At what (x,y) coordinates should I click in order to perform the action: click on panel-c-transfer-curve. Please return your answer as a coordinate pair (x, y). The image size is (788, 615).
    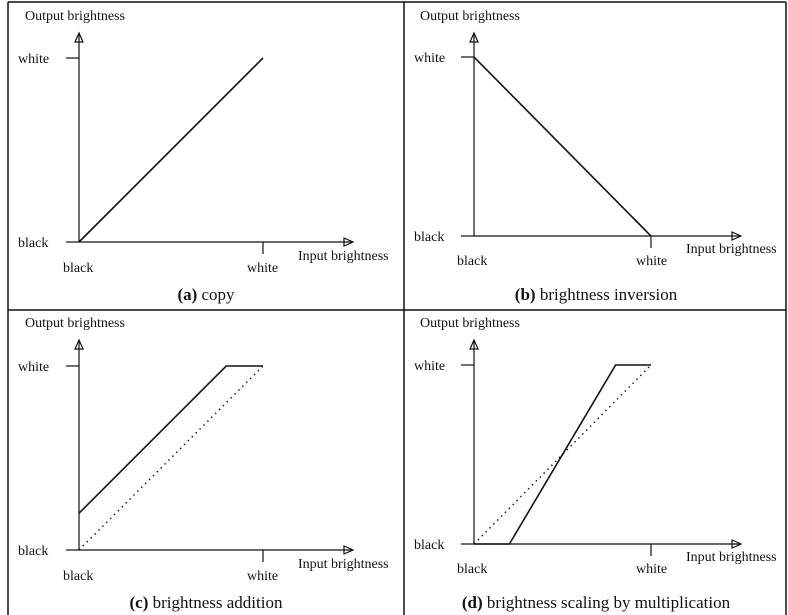
    Looking at the image, I should click on (170, 439).